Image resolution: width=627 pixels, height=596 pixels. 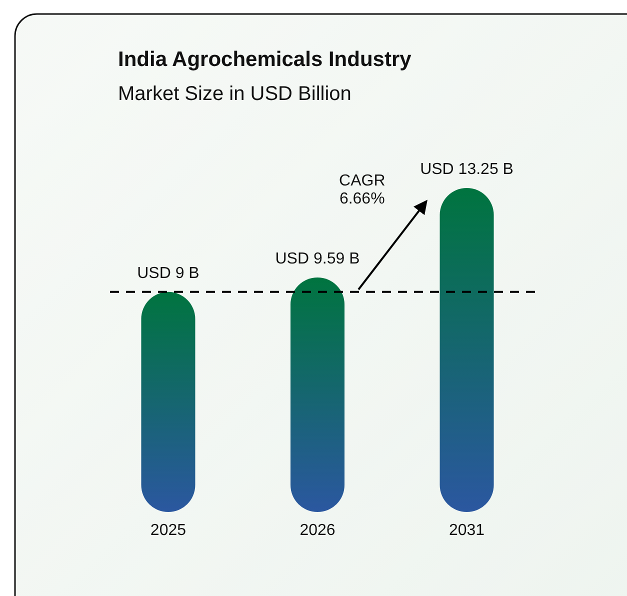 What do you see at coordinates (265, 59) in the screenshot?
I see `chart-title: India Agrochemicals Industry` at bounding box center [265, 59].